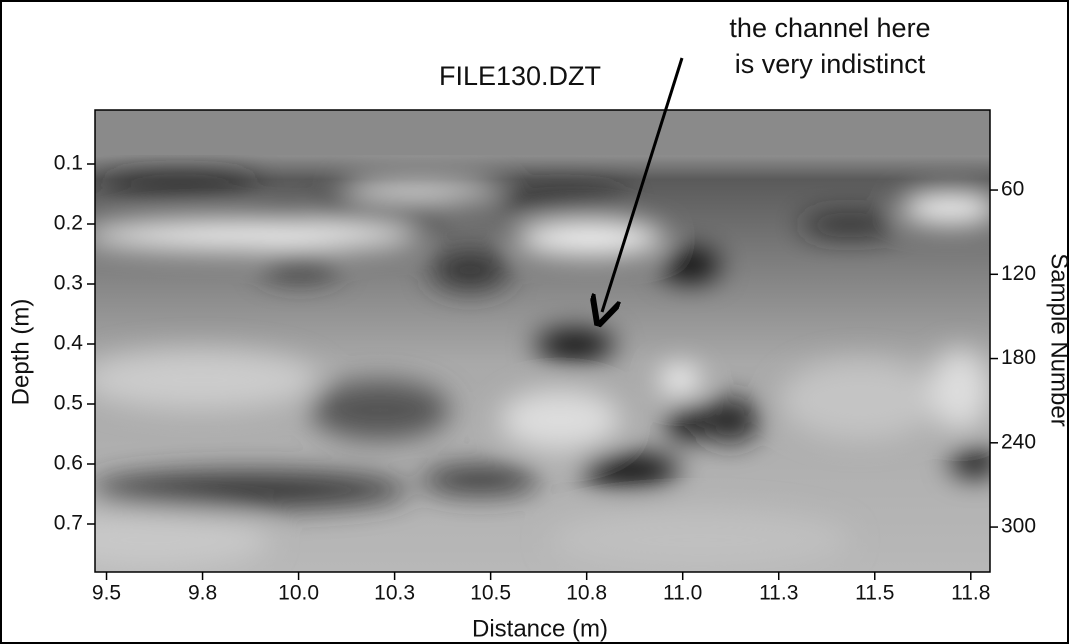 The width and height of the screenshot is (1069, 644). I want to click on x-tick-label: 11.5, so click(874, 593).